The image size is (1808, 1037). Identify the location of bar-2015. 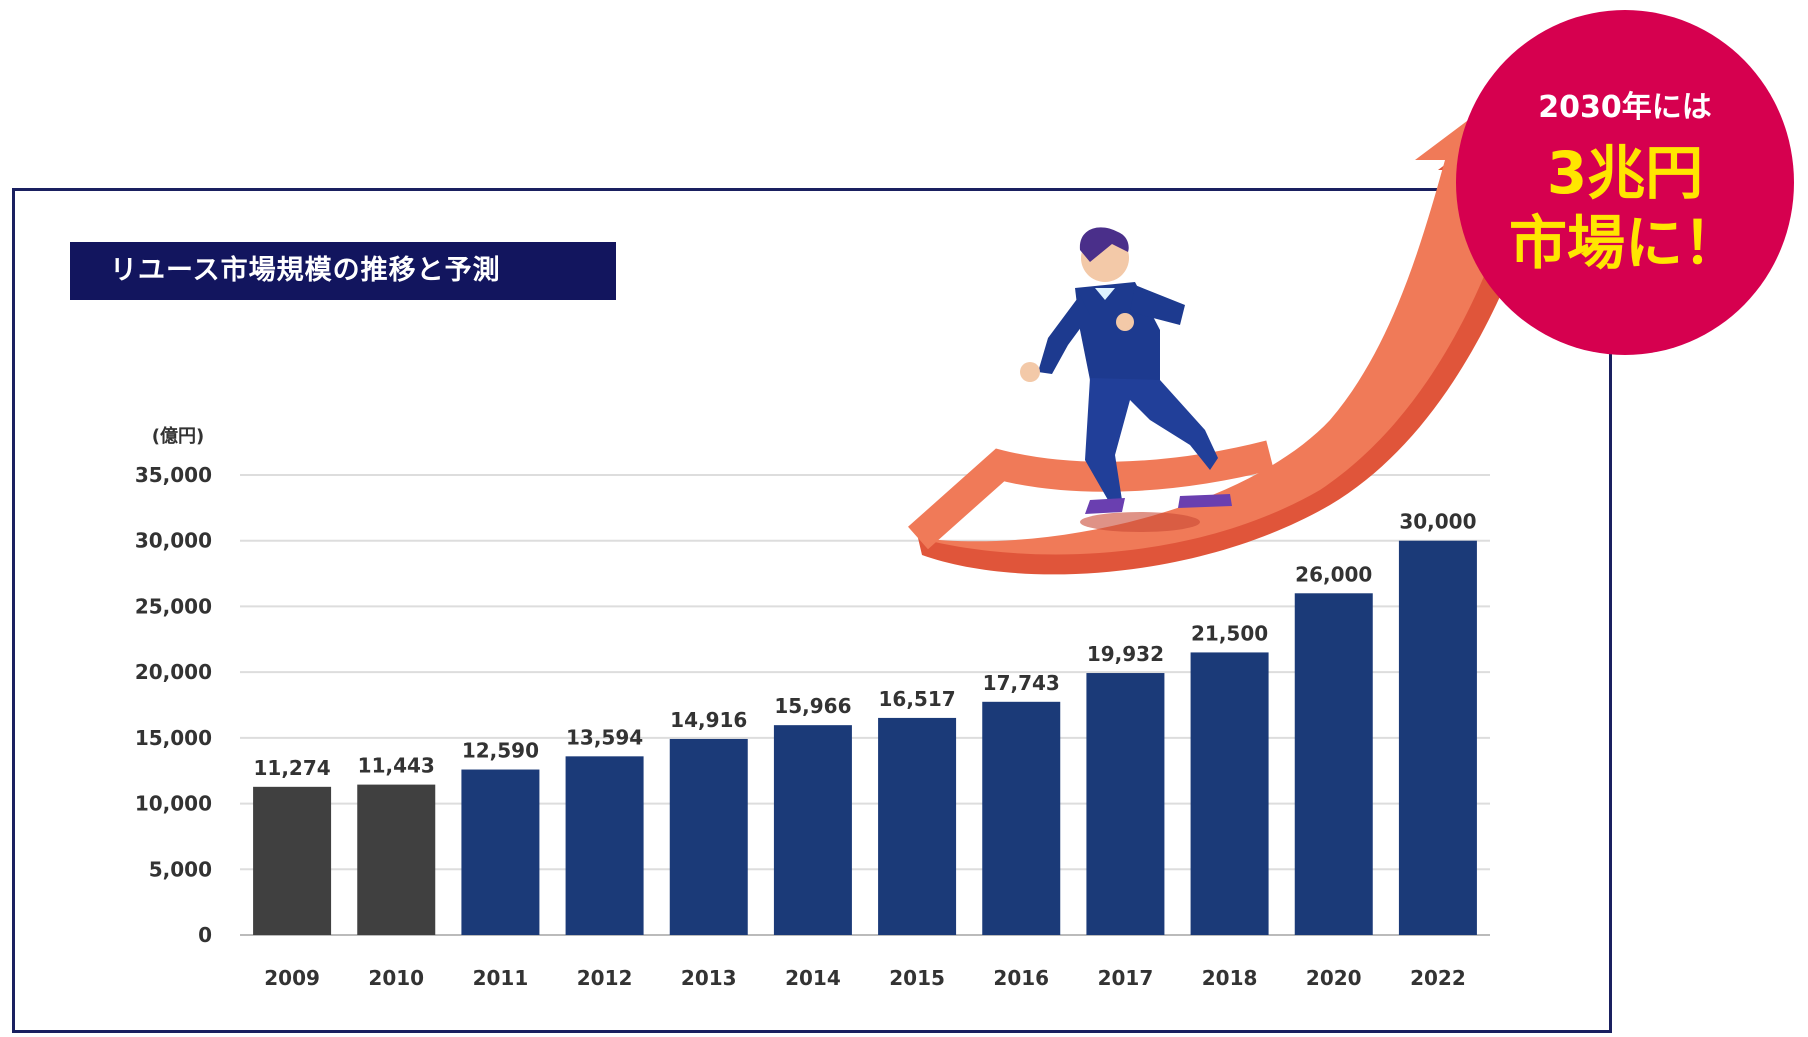
(917, 826).